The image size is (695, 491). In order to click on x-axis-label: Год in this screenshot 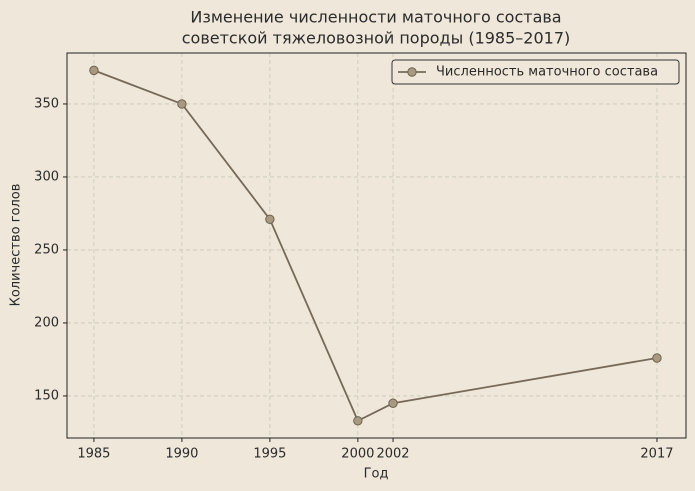, I will do `click(376, 474)`.